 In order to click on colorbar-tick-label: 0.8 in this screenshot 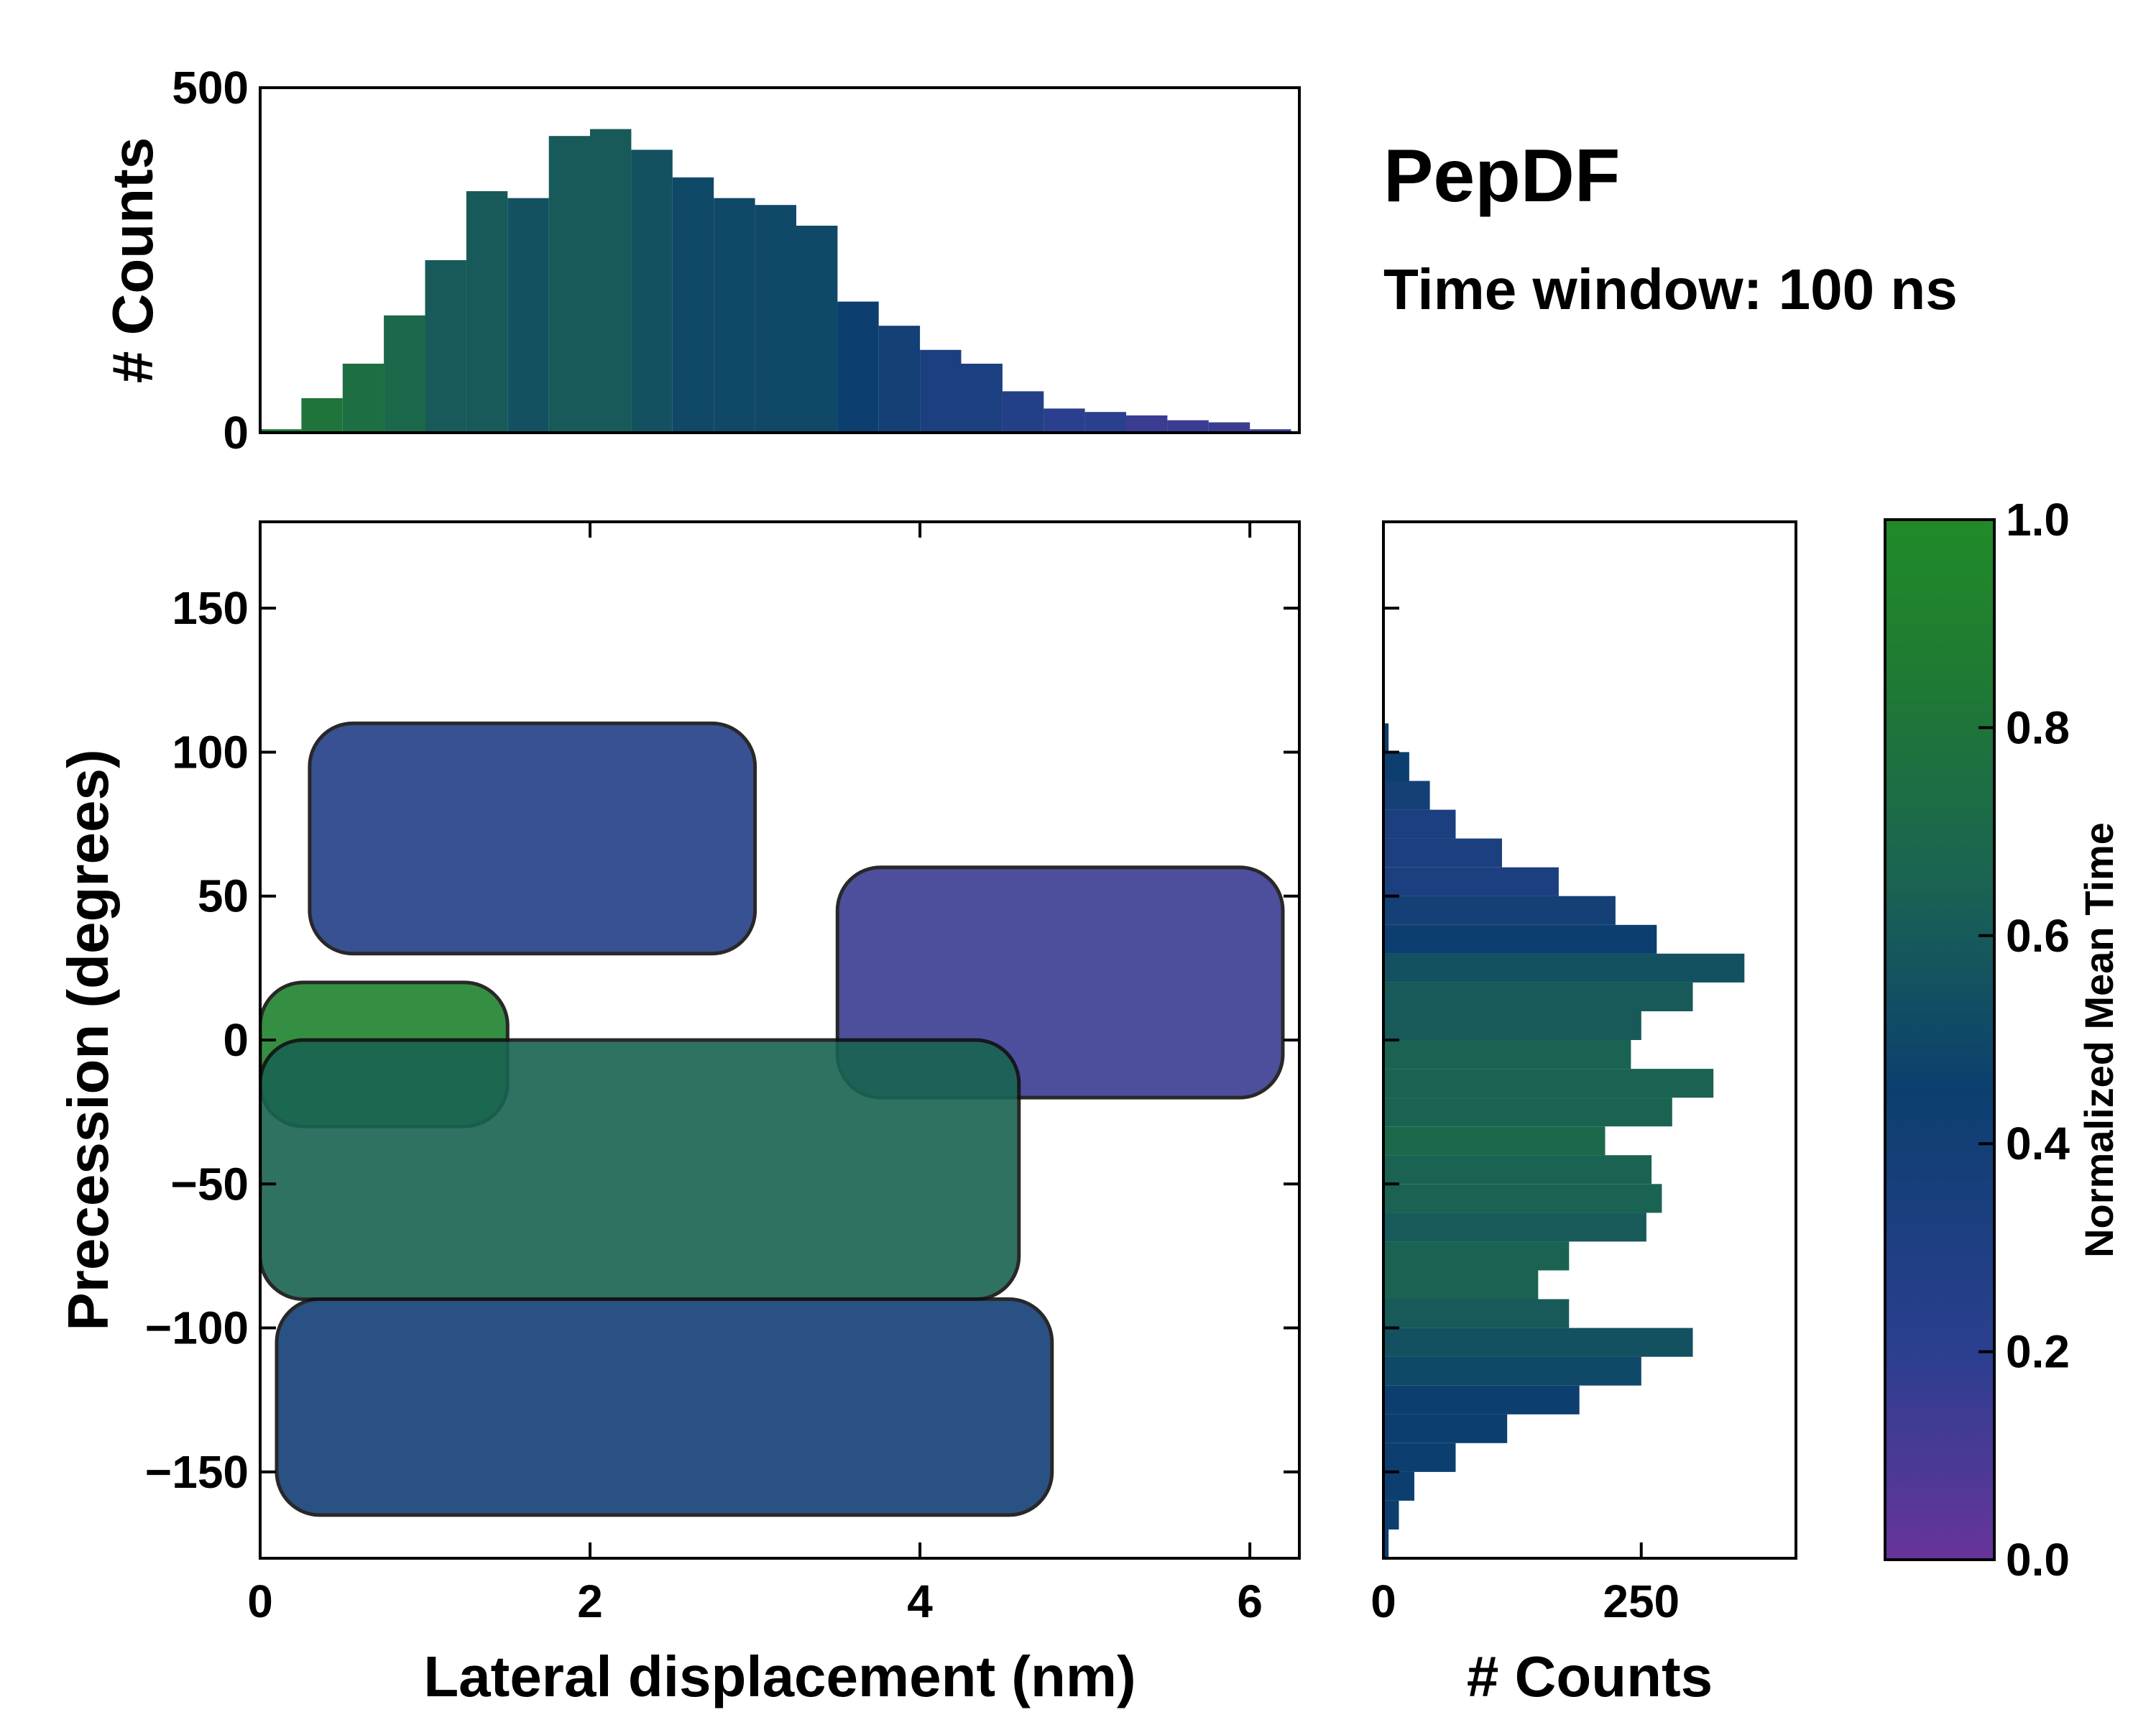, I will do `click(2038, 727)`.